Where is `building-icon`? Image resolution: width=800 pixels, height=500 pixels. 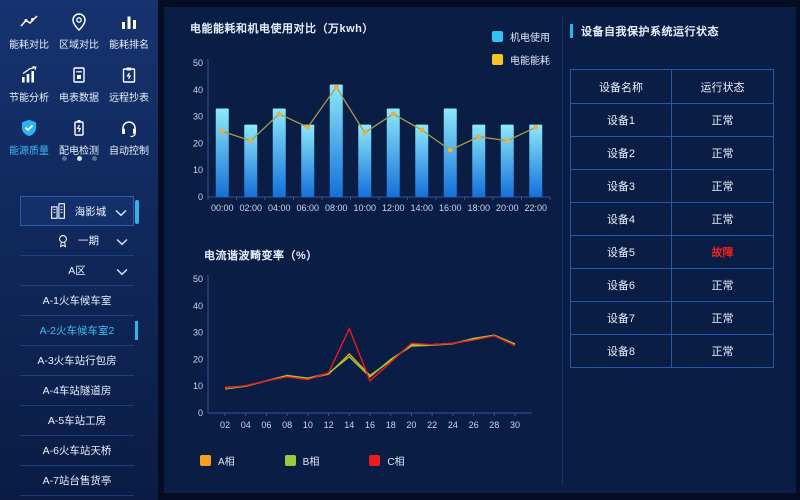
building-icon is located at coordinates (58, 211).